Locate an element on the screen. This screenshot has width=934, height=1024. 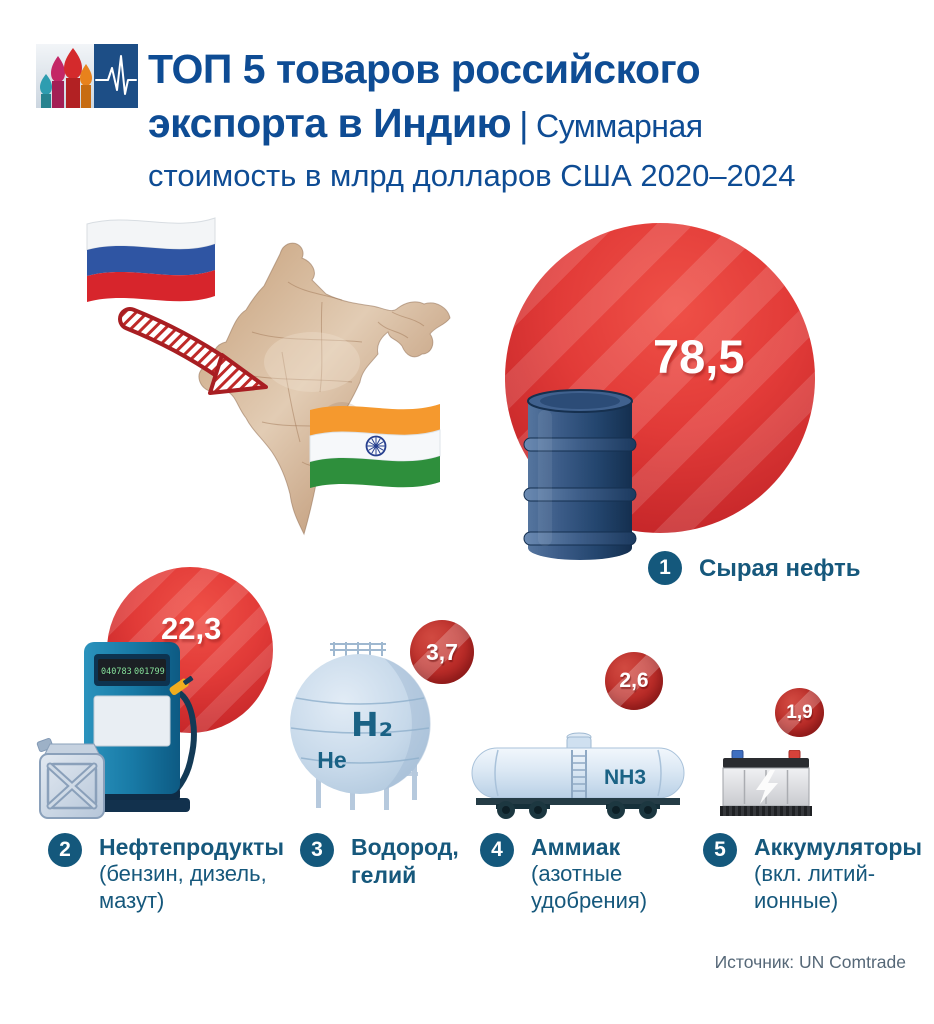
battery-terminal-negative is located at coordinates (737, 754).